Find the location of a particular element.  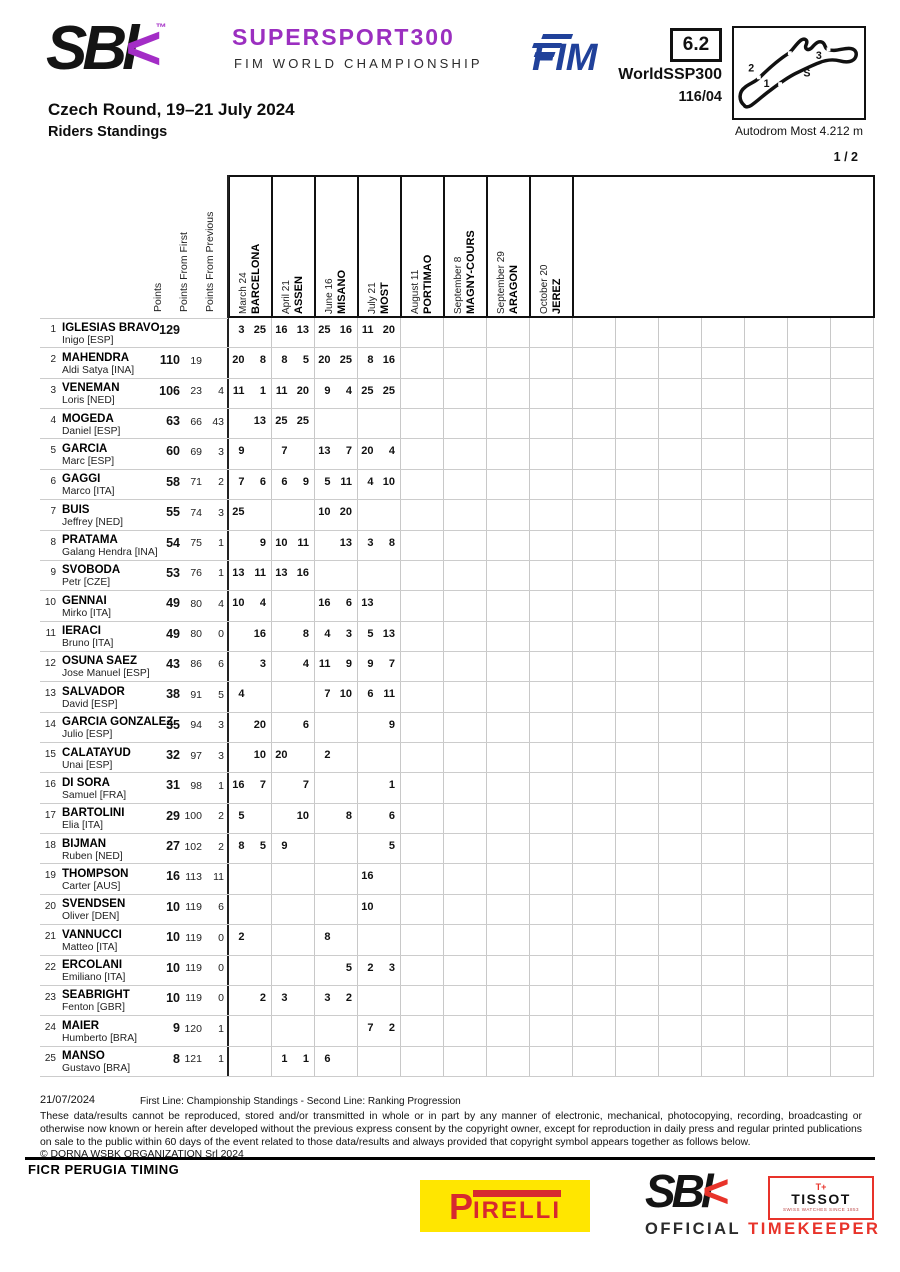

rider-row: 6 GAGGI Marco [ITA] 58 71 2 7 6 6 9 5 11 4 10 is located at coordinates (456, 485).